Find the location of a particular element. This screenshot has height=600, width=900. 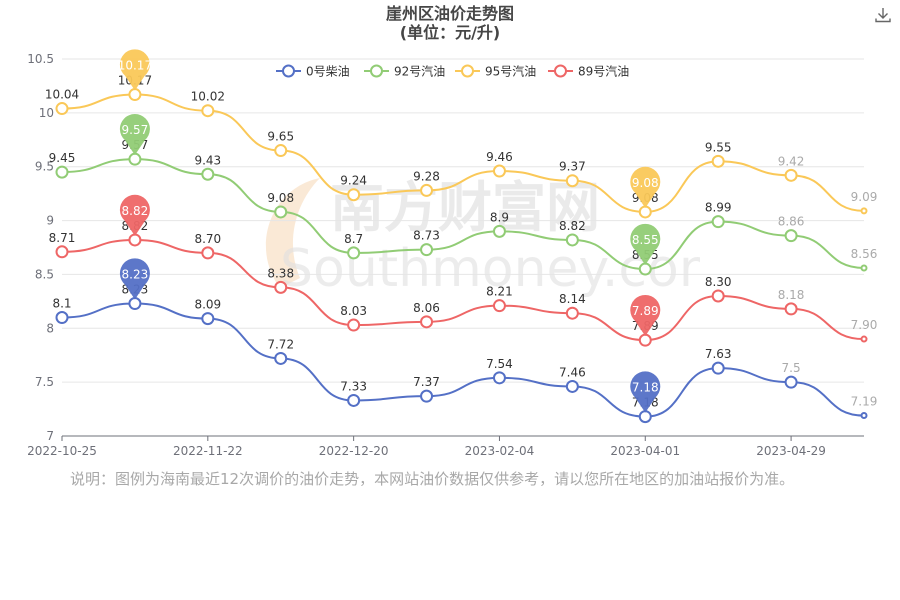

data-label: 10.04 is located at coordinates (62, 95).